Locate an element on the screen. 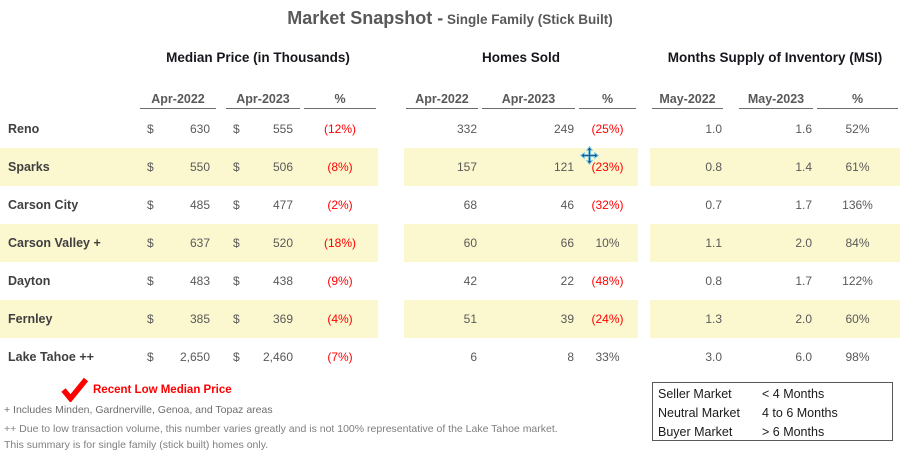  col-header-msi-pct: % is located at coordinates (857, 100).